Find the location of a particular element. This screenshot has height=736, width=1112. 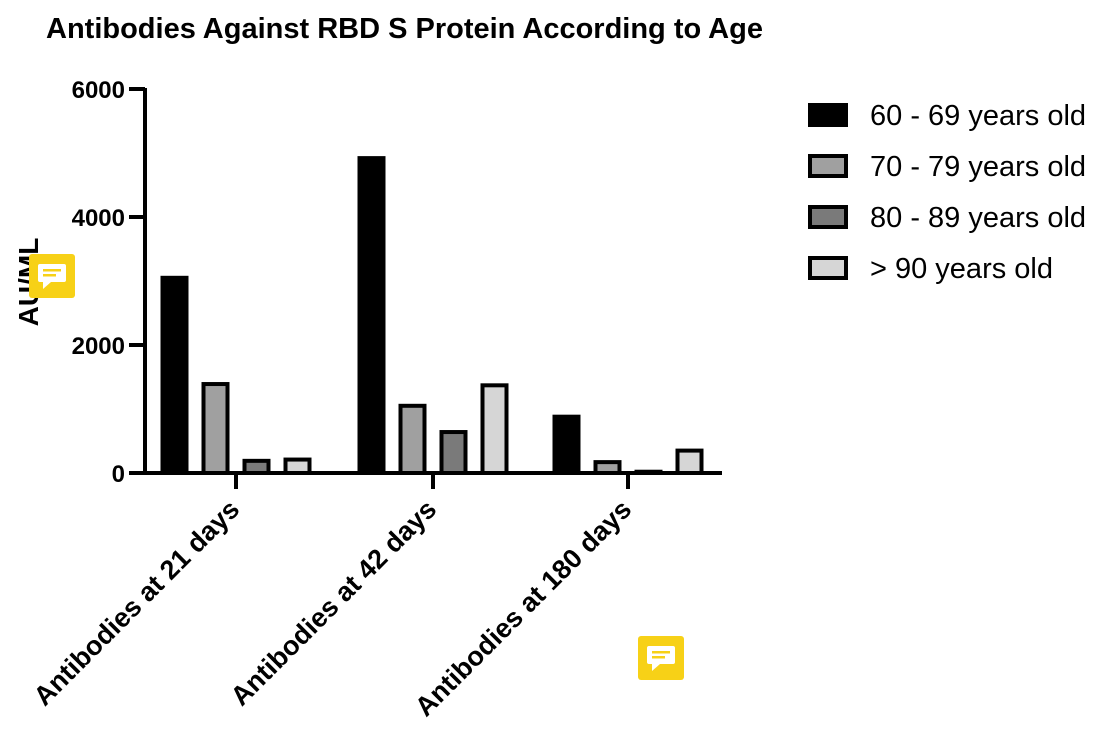

legend-label: 80 - 89 years old is located at coordinates (978, 218).